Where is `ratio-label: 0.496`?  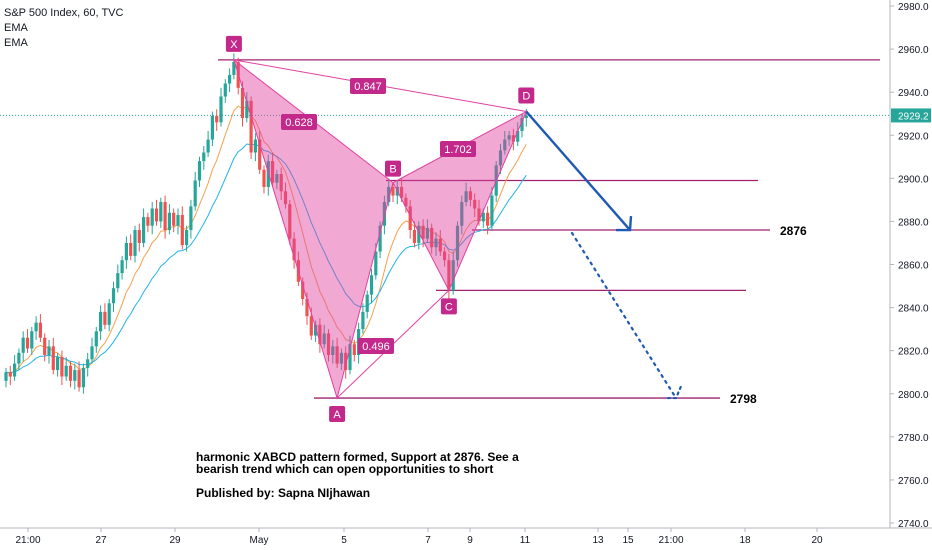
ratio-label: 0.496 is located at coordinates (376, 347).